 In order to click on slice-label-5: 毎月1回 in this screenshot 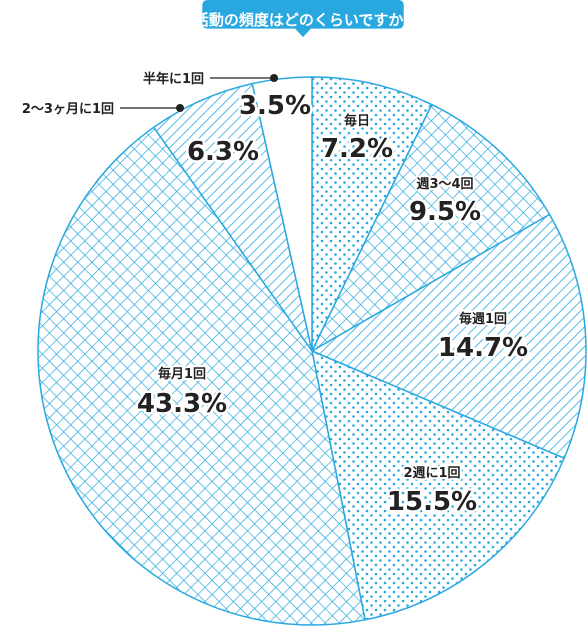, I will do `click(182, 374)`.